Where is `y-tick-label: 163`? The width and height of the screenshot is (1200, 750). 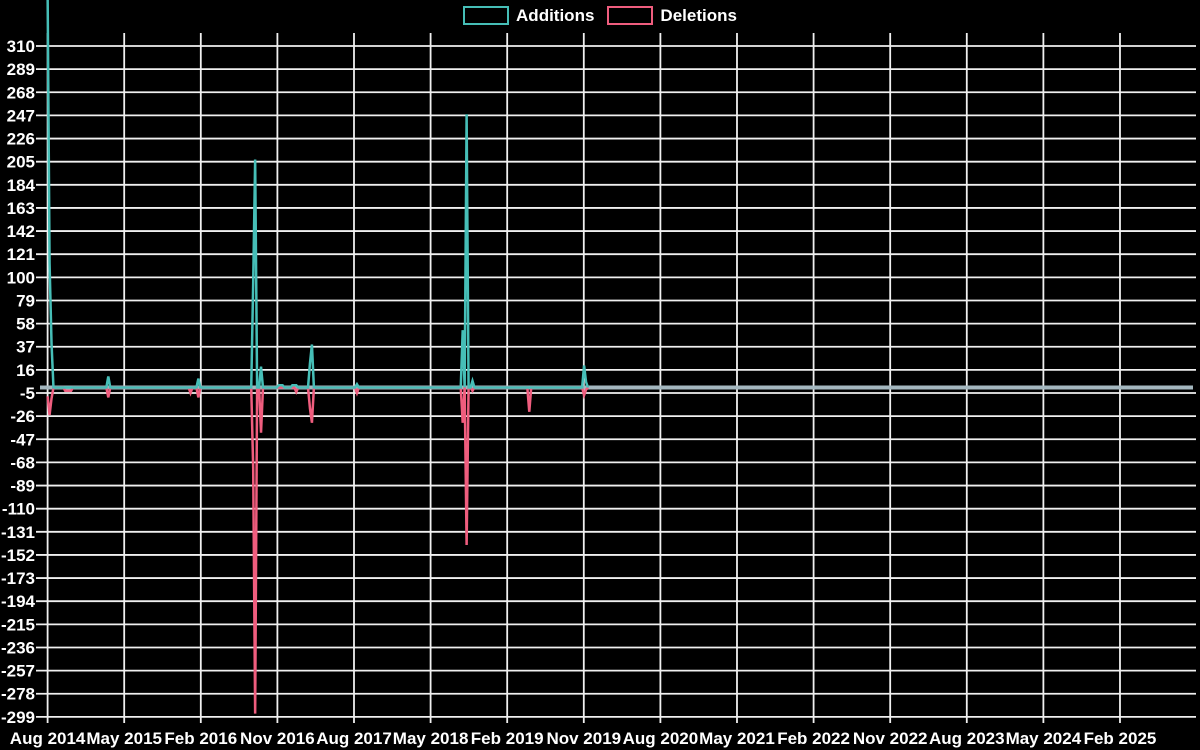
y-tick-label: 163 is located at coordinates (21, 208).